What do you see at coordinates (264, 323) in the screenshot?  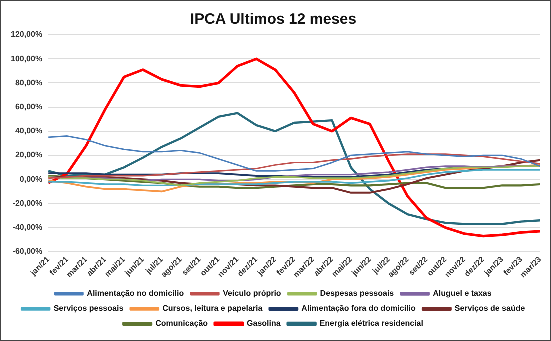 I see `legend-label: Gasolina` at bounding box center [264, 323].